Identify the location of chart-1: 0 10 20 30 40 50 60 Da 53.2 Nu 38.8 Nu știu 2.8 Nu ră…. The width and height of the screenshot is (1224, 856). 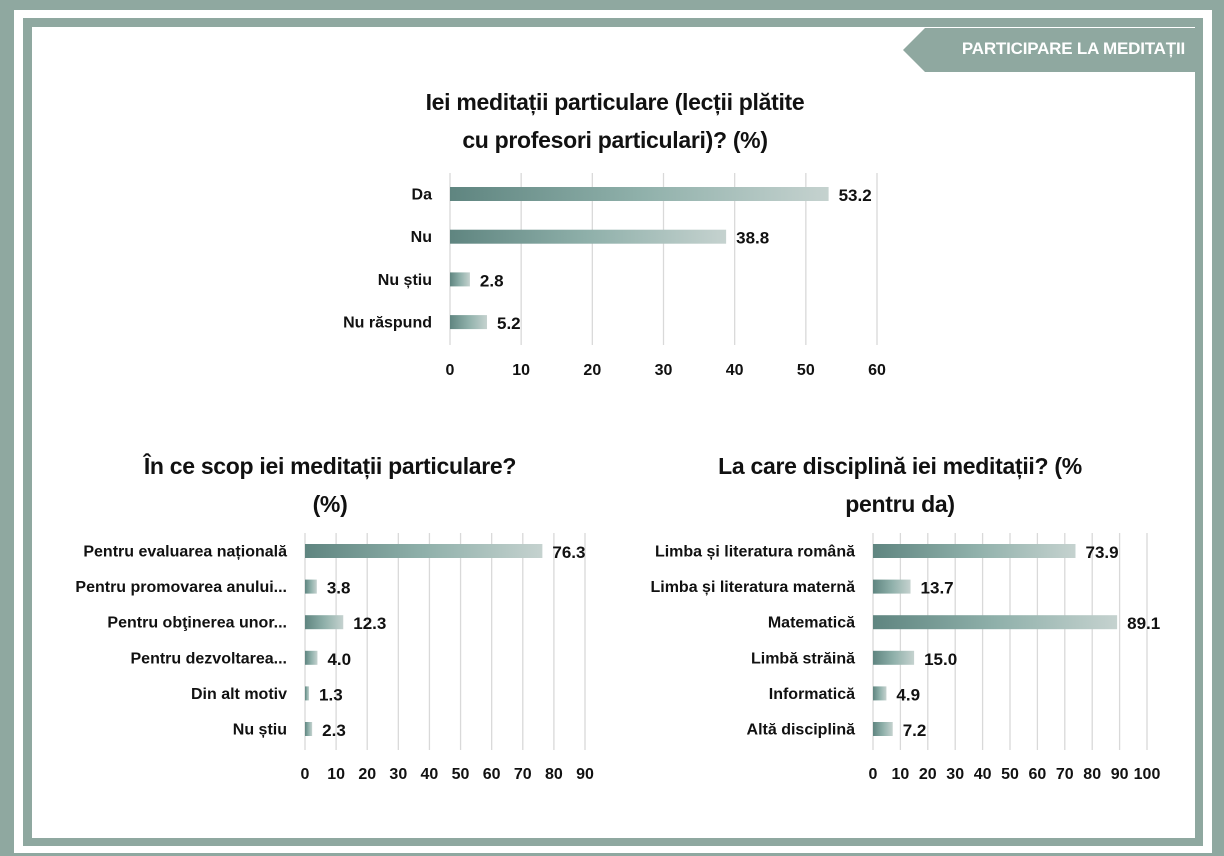
(614, 276).